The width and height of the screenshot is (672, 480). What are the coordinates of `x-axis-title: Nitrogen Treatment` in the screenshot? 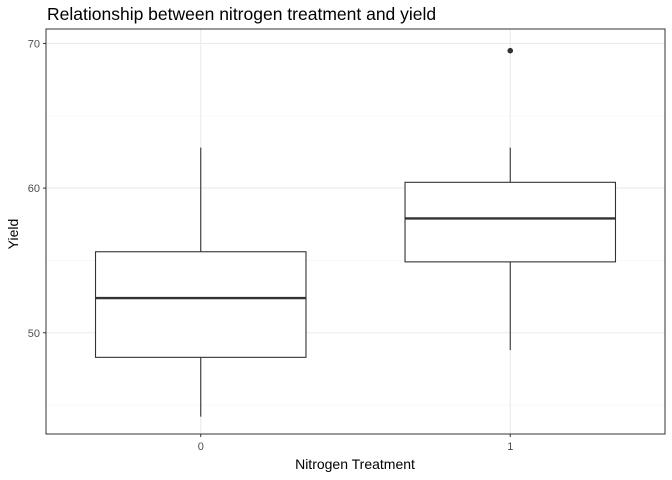 It's located at (355, 464).